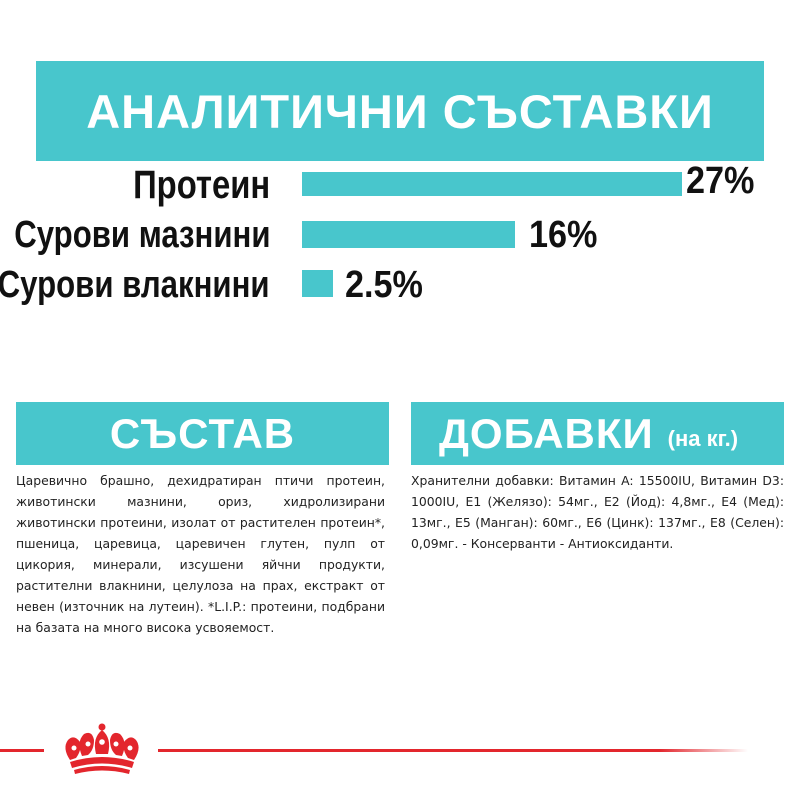 This screenshot has height=800, width=800. I want to click on nutrient-value-fiber: 2.5%, so click(384, 285).